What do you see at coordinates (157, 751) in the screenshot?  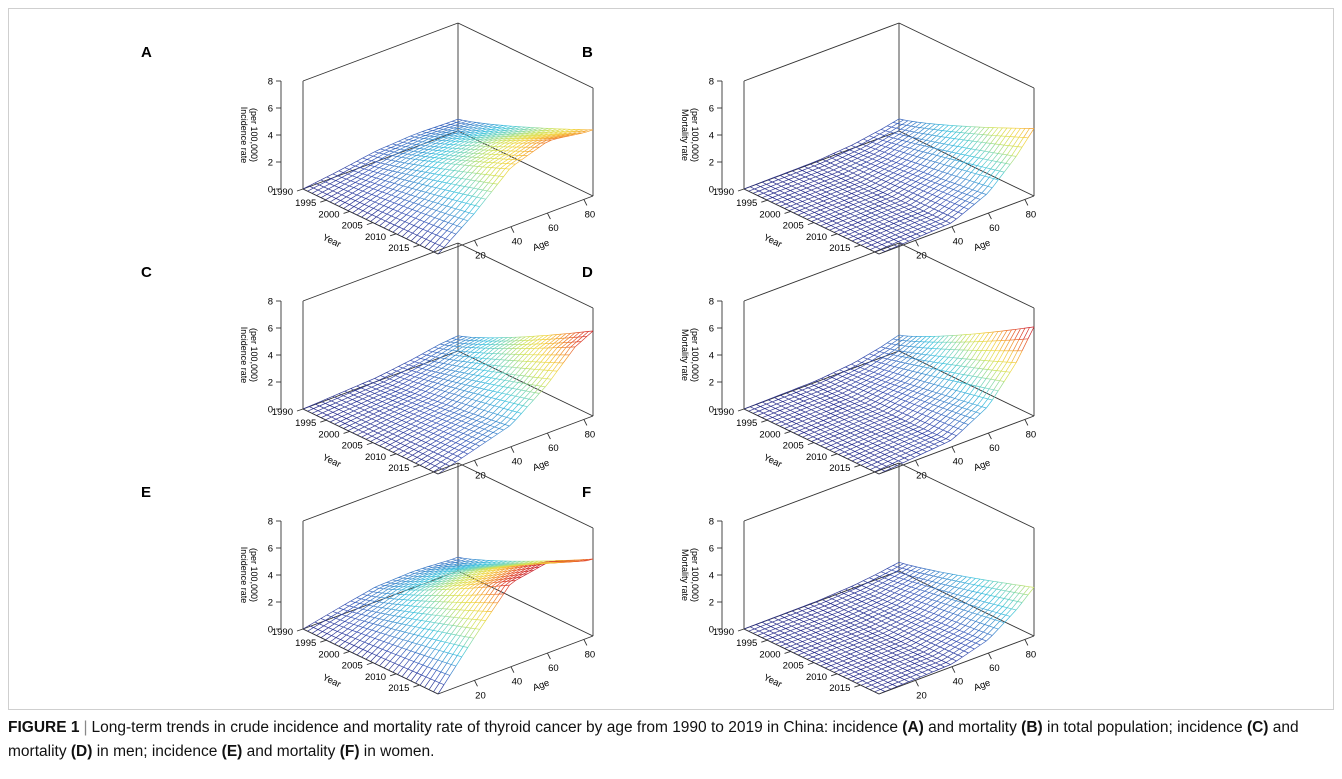 I see `caption-segment: in men; incidence` at bounding box center [157, 751].